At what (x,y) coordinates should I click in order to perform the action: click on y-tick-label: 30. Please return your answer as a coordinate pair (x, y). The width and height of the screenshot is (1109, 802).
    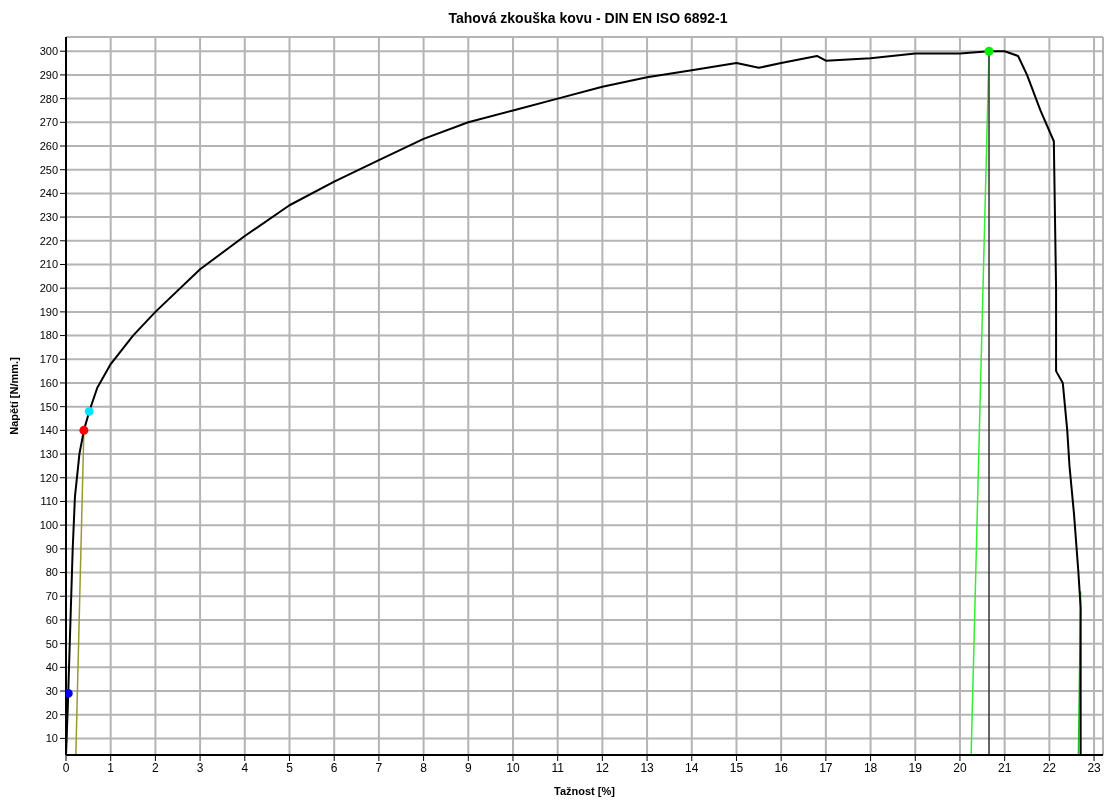
    Looking at the image, I should click on (51, 690).